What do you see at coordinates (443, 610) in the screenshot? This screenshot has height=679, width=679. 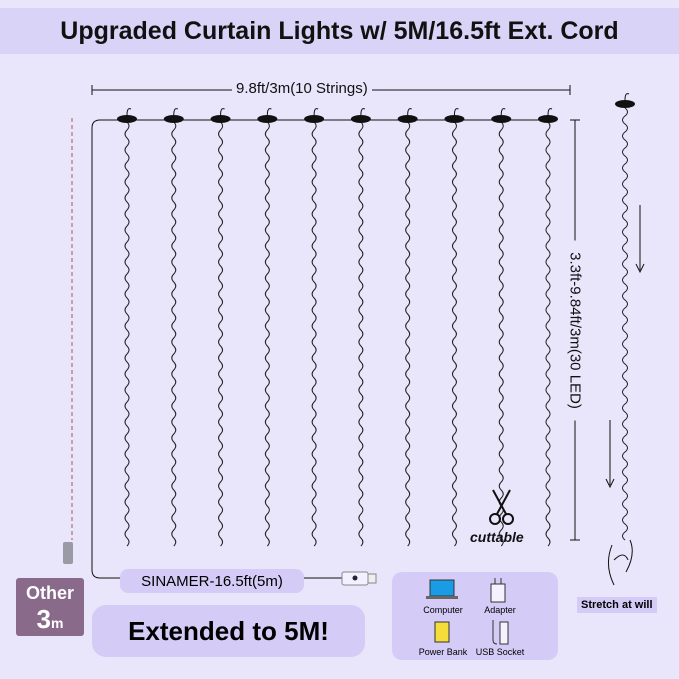 I see `power-source-computer: Computer` at bounding box center [443, 610].